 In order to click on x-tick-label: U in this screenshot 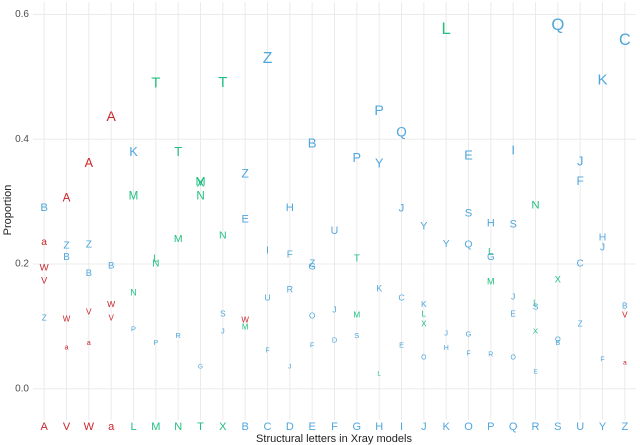, I will do `click(580, 427)`.